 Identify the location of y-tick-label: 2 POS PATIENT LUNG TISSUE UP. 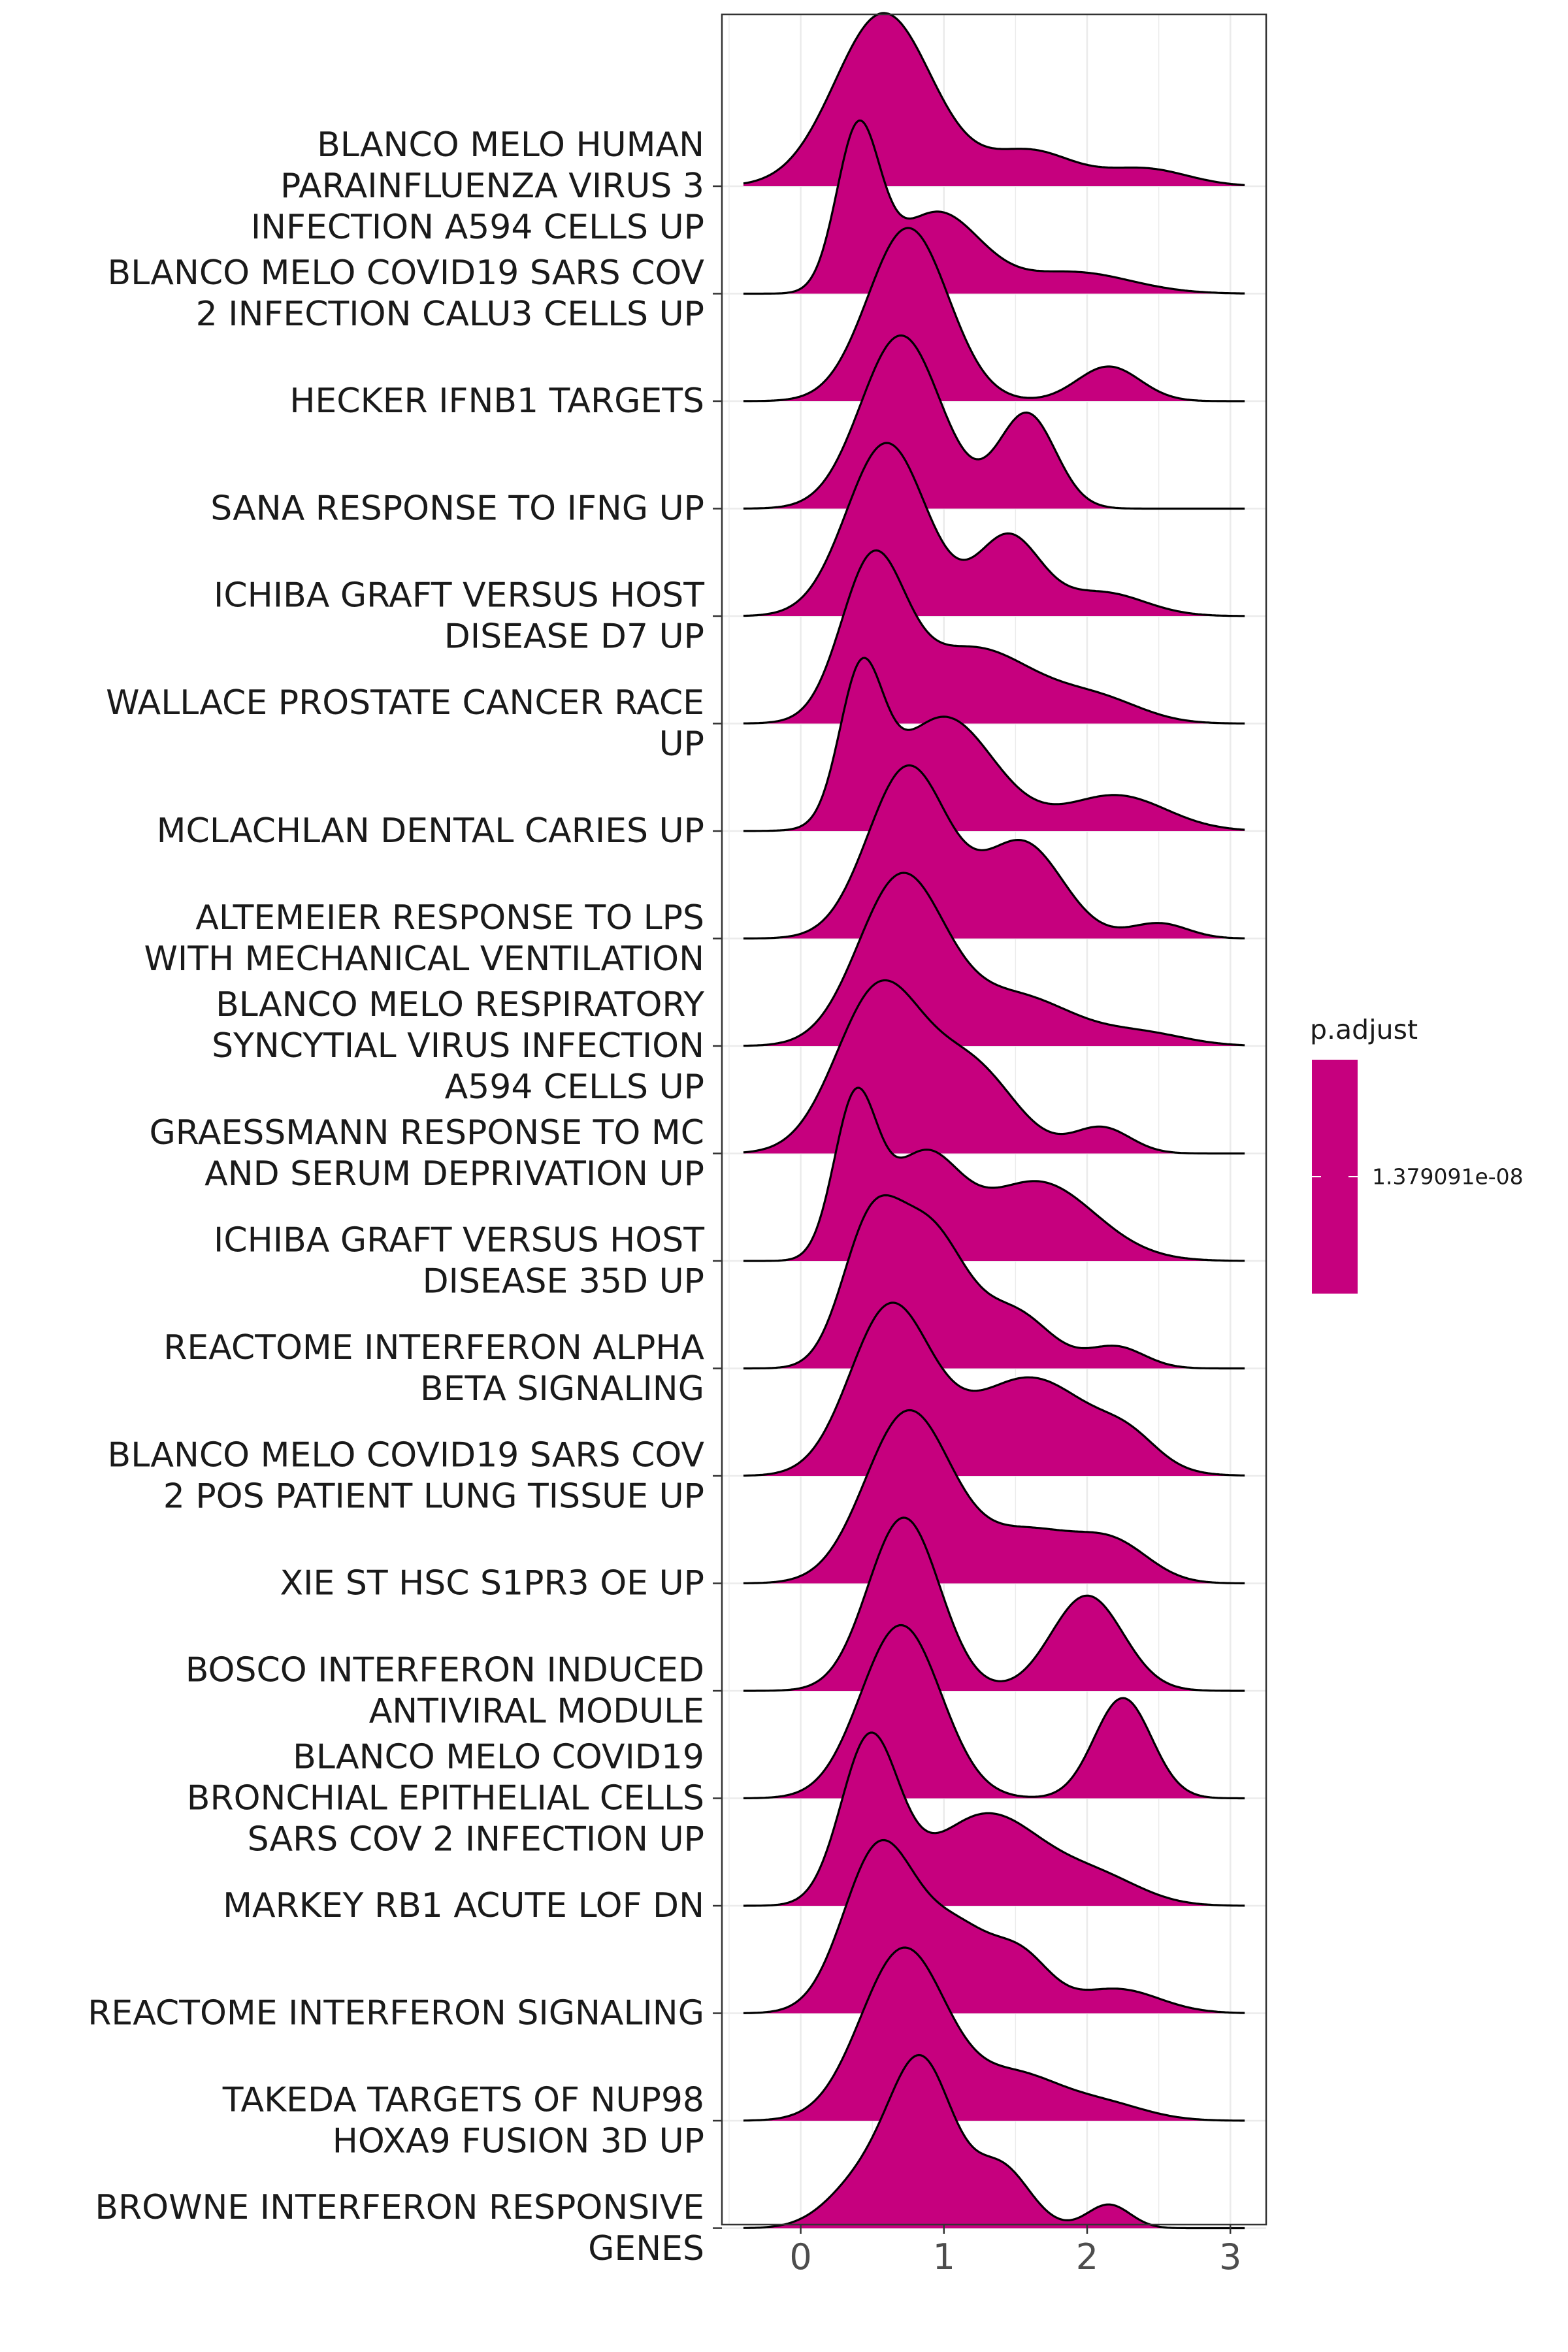
(433, 1496).